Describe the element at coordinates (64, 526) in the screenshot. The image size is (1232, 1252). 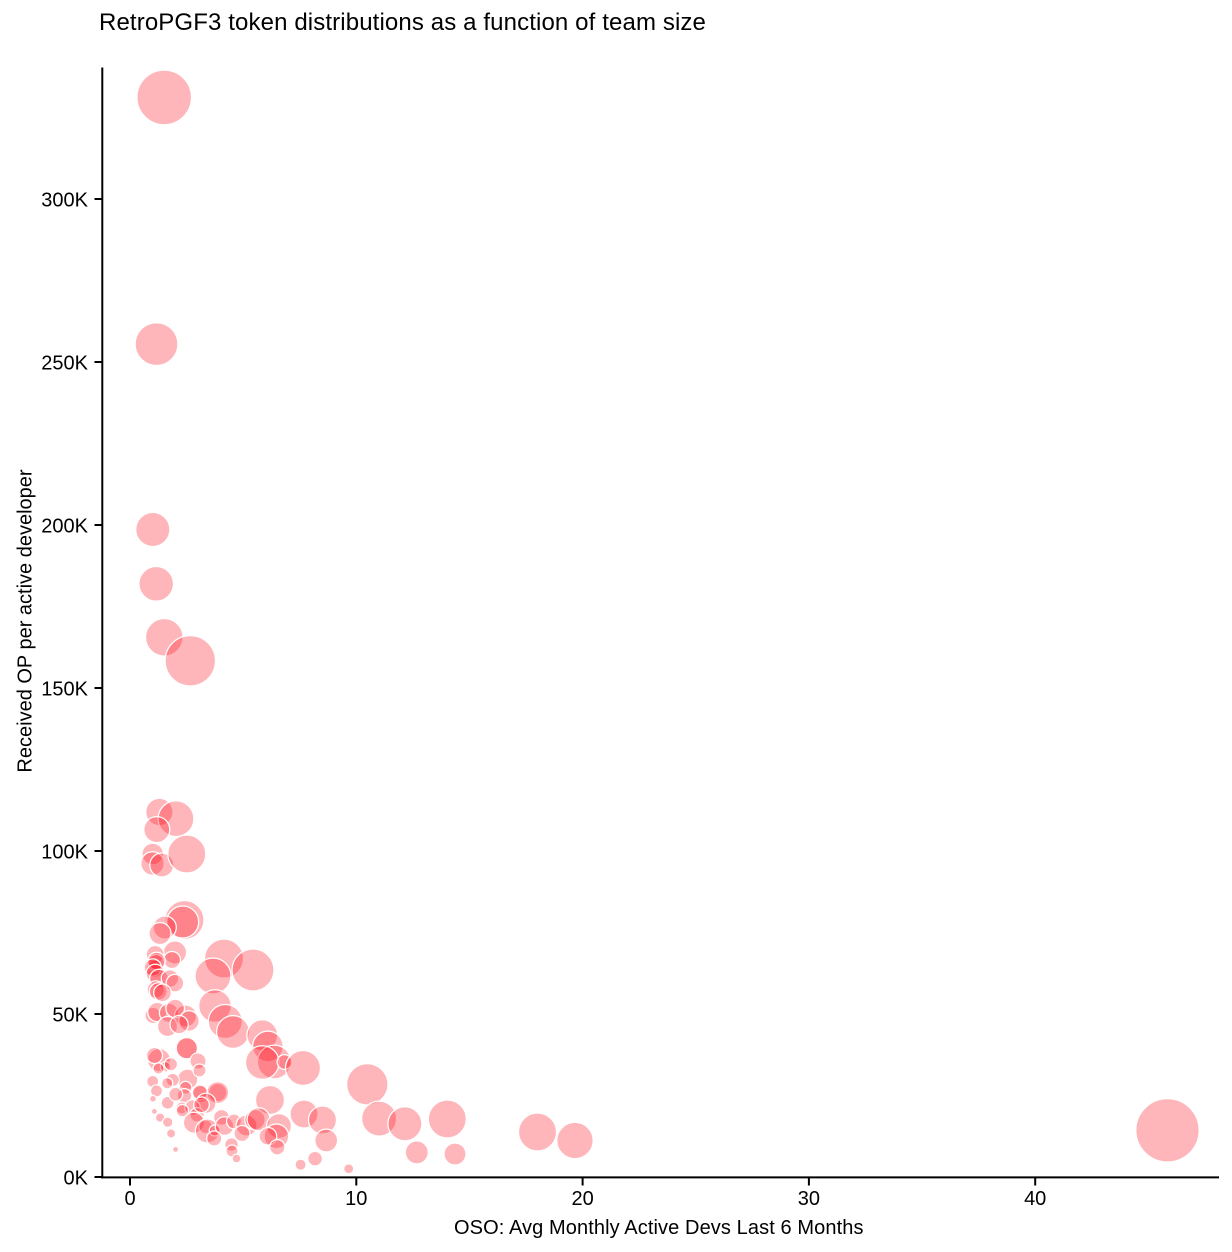
I see `svg-text: 200K` at that location.